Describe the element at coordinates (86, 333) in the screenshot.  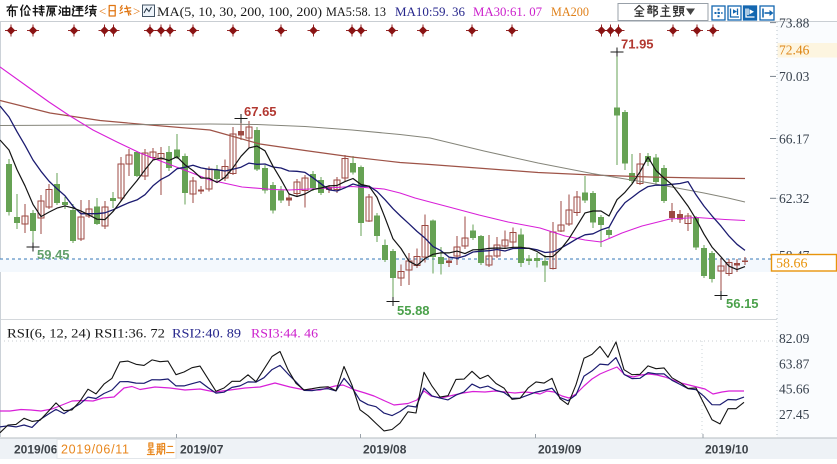
I see `svg-text: RSI(6, 12, 24) RSI1:36. 72` at that location.